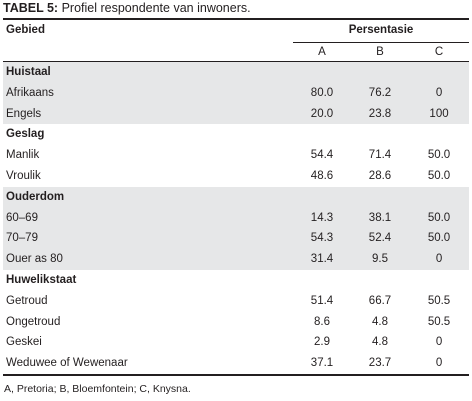 Image resolution: width=472 pixels, height=401 pixels. What do you see at coordinates (41, 279) in the screenshot?
I see `section-title: Huwelikstaat` at bounding box center [41, 279].